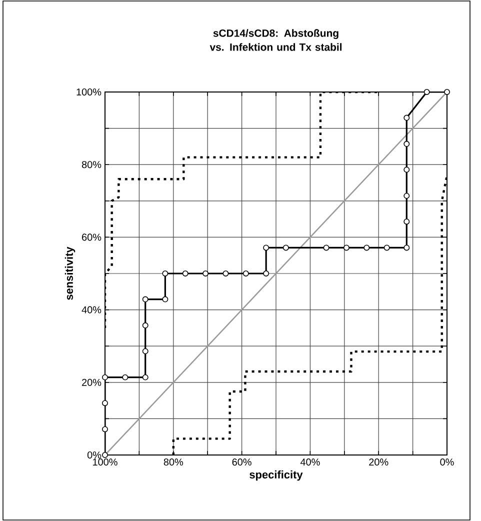  I want to click on x-tick-label: 40%, so click(310, 462).